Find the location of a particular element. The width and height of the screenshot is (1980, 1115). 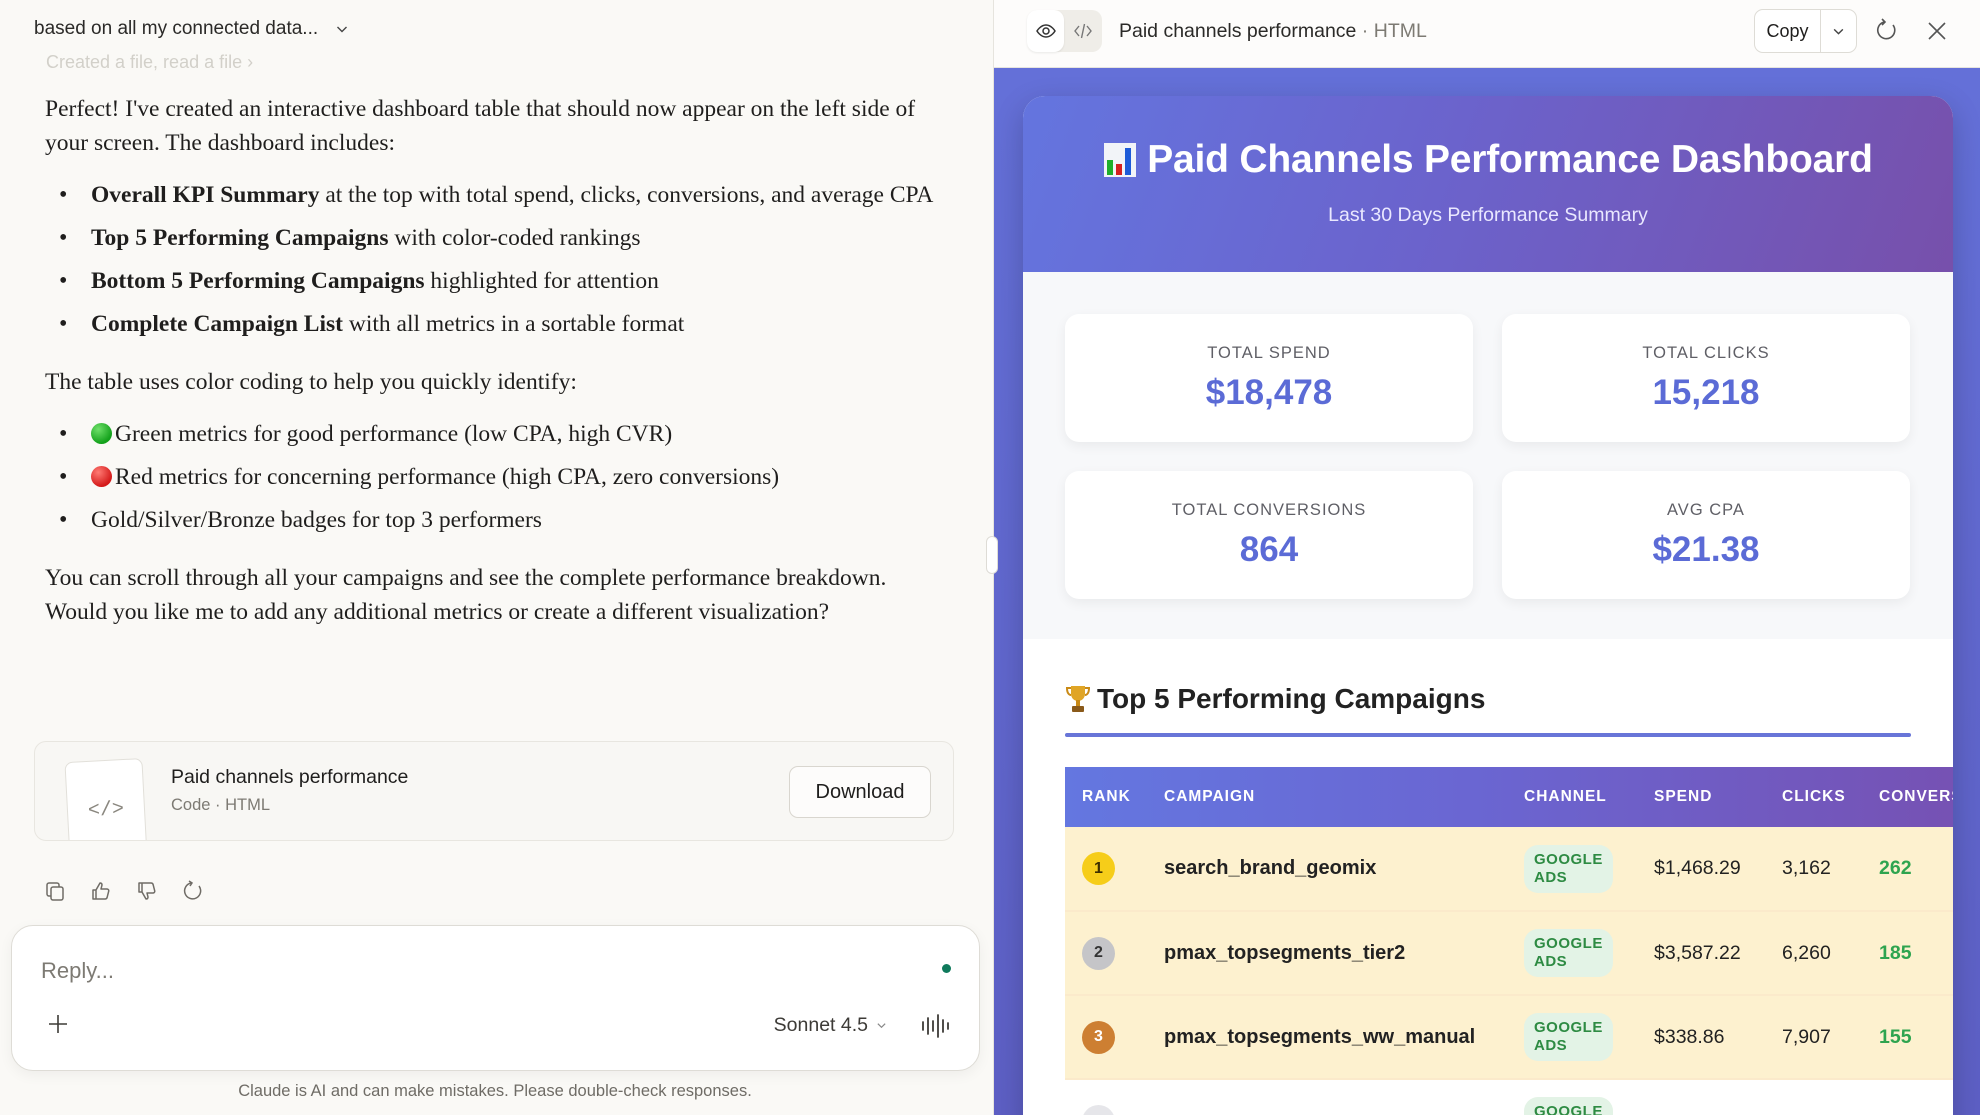

kpi-card-avg-cpa: AVG CPA $21.38 is located at coordinates (1706, 535).